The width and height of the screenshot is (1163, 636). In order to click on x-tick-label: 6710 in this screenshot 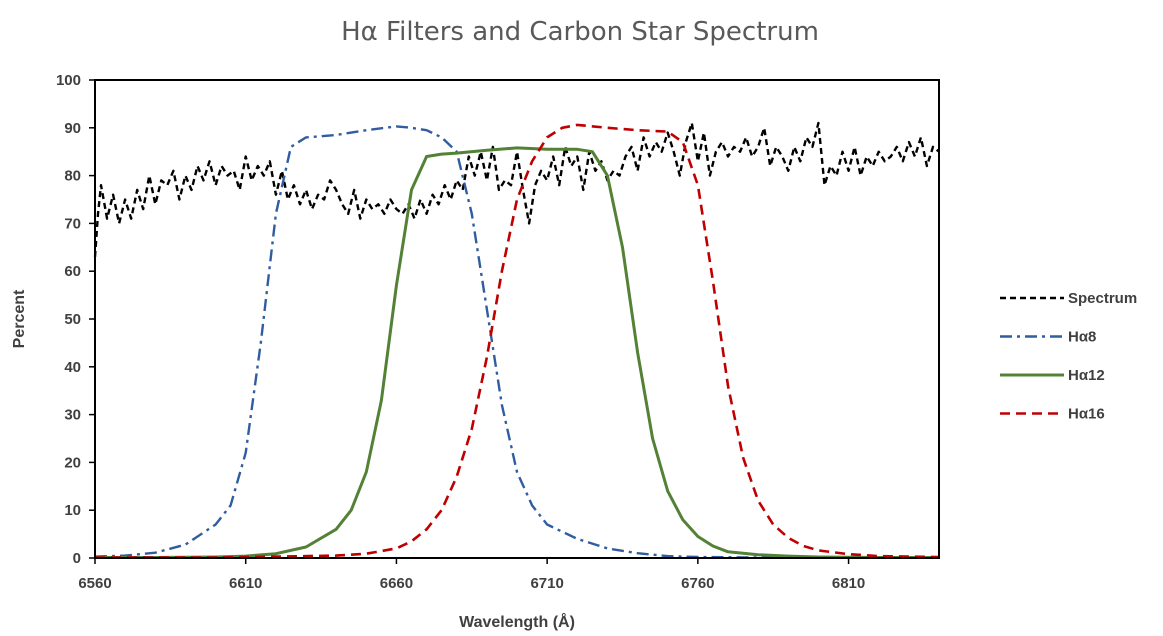, I will do `click(546, 583)`.